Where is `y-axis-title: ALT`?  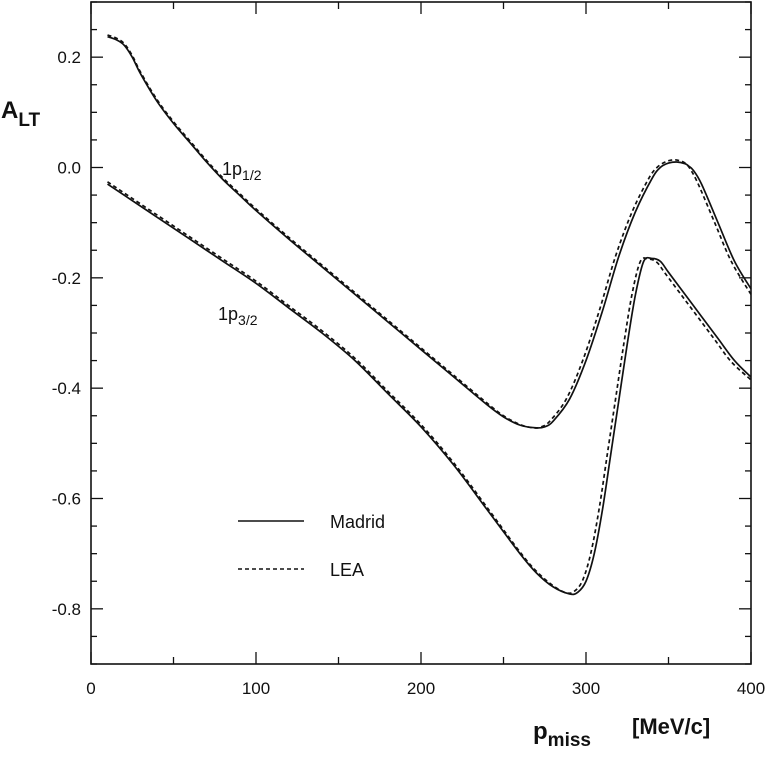 y-axis-title: ALT is located at coordinates (21, 114).